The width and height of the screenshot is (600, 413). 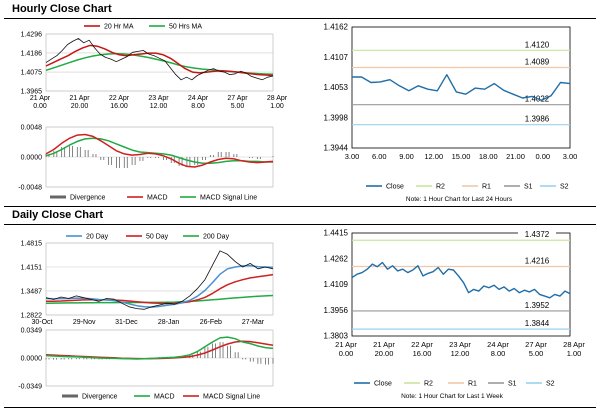 What do you see at coordinates (300, 206) in the screenshot?
I see `divider-middle` at bounding box center [300, 206].